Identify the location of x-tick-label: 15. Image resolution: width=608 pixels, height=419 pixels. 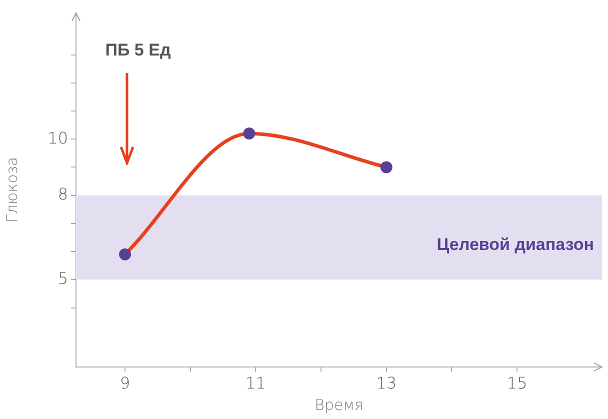
(517, 383).